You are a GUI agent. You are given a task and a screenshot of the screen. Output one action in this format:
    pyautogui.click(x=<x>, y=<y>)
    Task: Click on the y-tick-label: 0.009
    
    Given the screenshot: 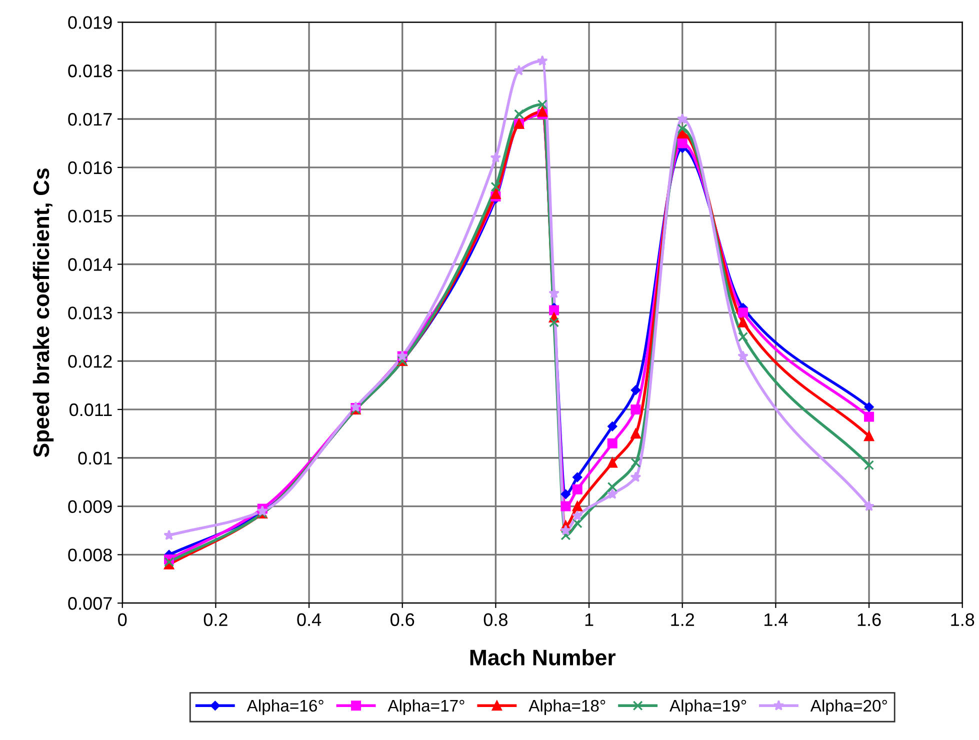 What is the action you would take?
    pyautogui.click(x=90, y=507)
    